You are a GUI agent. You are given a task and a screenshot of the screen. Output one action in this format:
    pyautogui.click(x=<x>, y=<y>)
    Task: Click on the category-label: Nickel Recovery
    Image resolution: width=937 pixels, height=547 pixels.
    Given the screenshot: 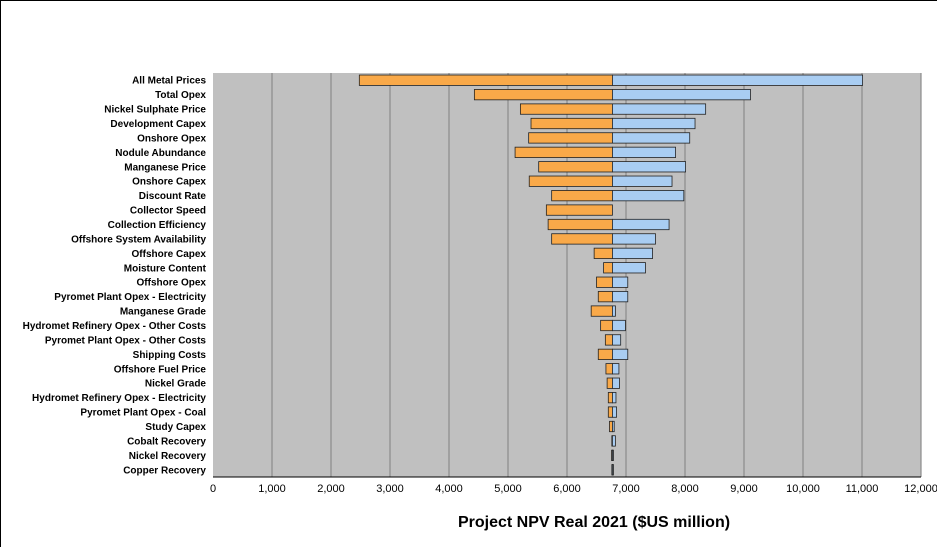 What is the action you would take?
    pyautogui.click(x=168, y=456)
    